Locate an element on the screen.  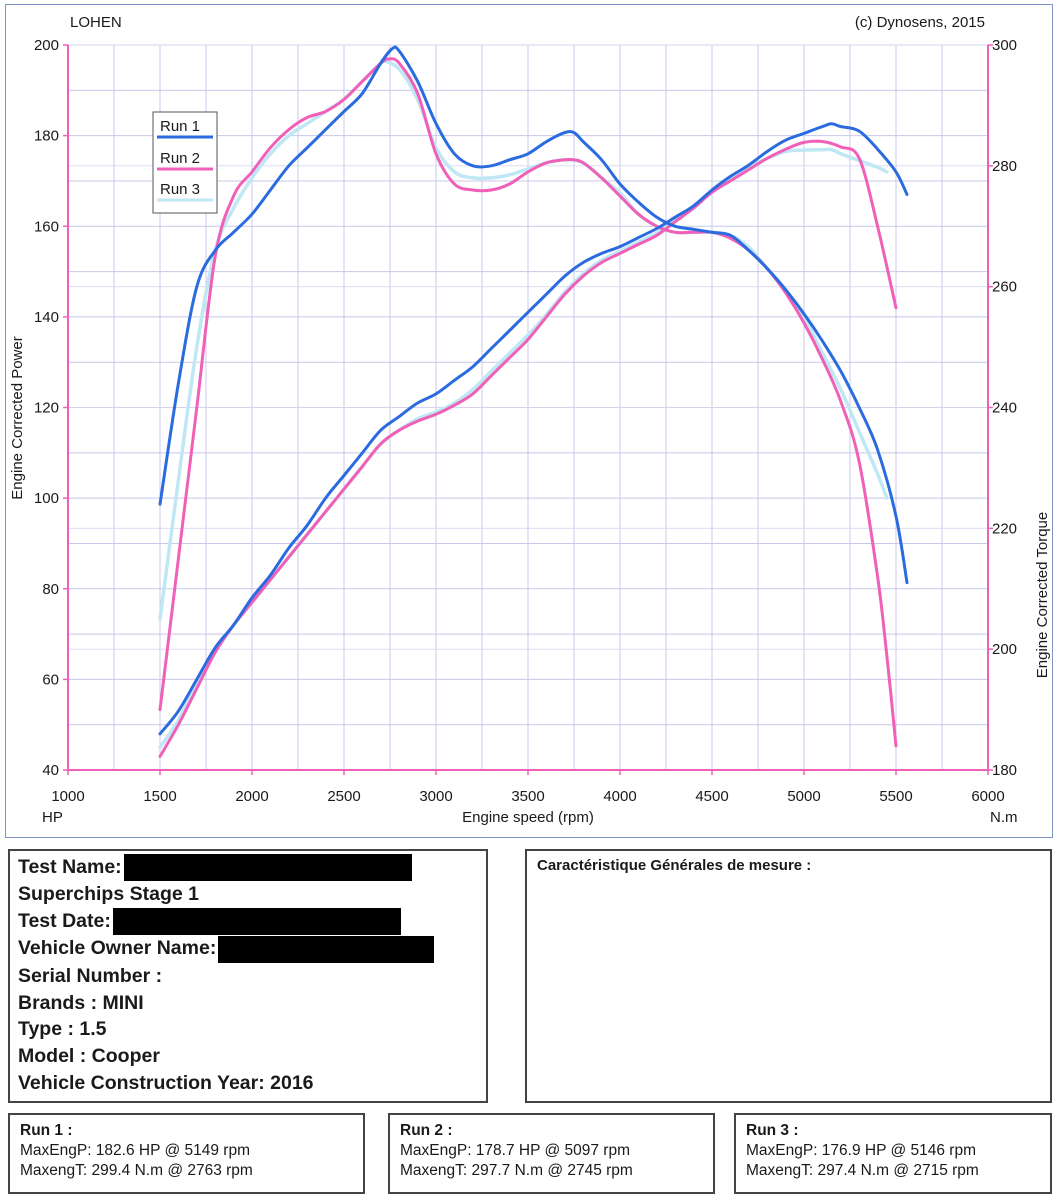
x-tick-label: 4500 is located at coordinates (711, 796).